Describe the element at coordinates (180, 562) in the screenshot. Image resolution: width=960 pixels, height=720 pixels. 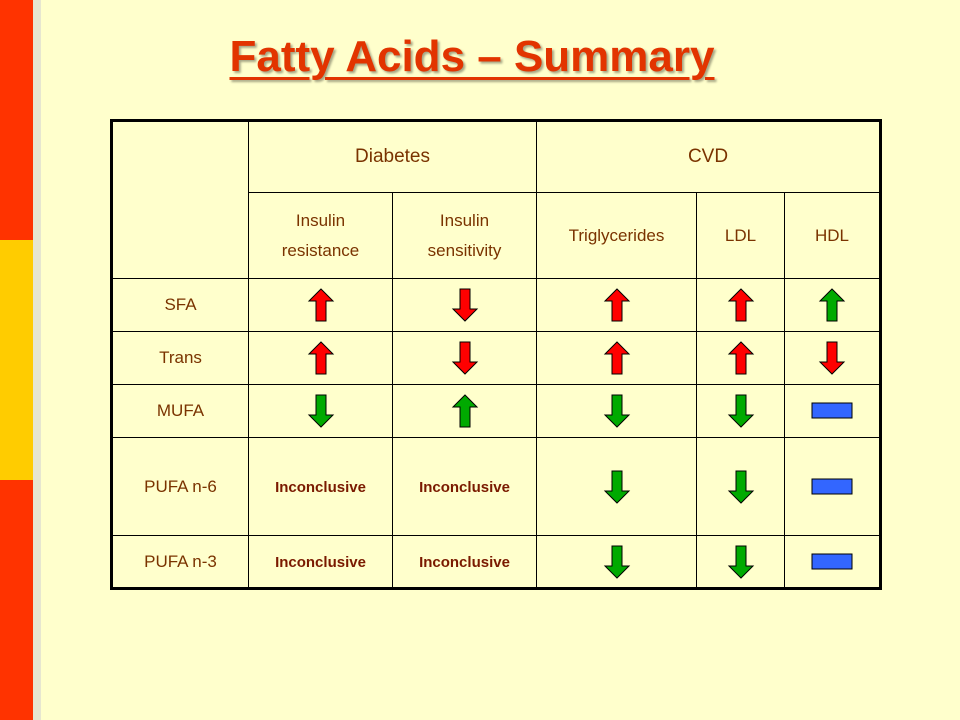
I see `row-label: PUFA n-3` at that location.